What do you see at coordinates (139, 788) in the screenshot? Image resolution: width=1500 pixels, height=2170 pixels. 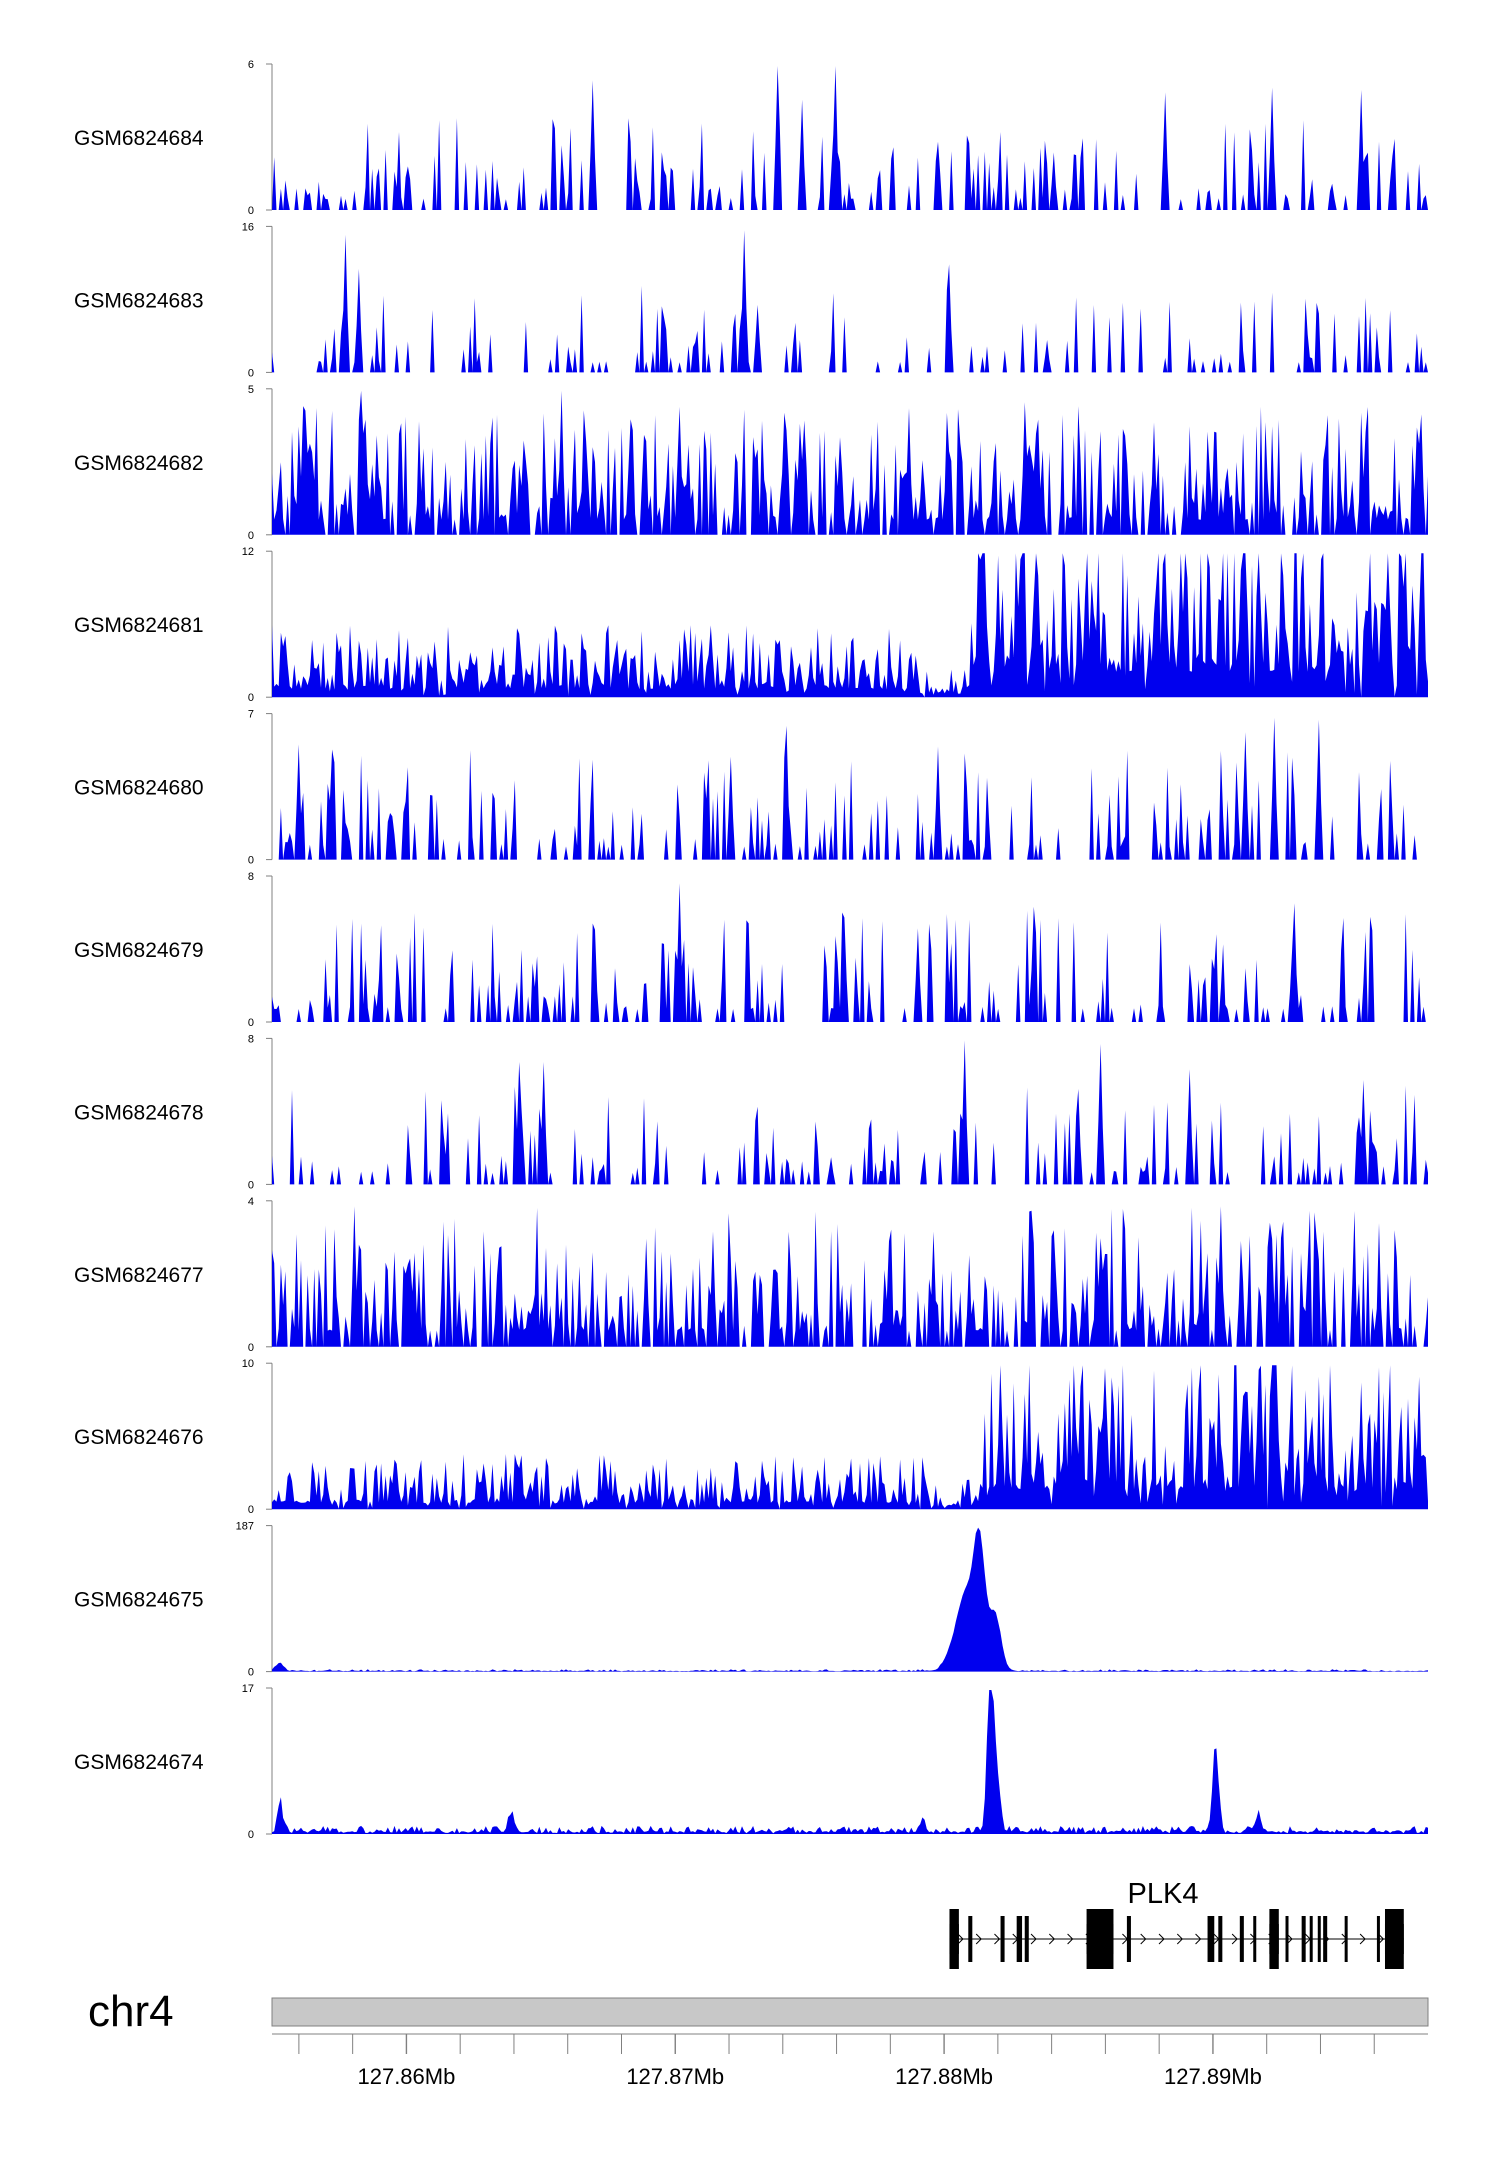 I see `track-label: GSM6824680` at bounding box center [139, 788].